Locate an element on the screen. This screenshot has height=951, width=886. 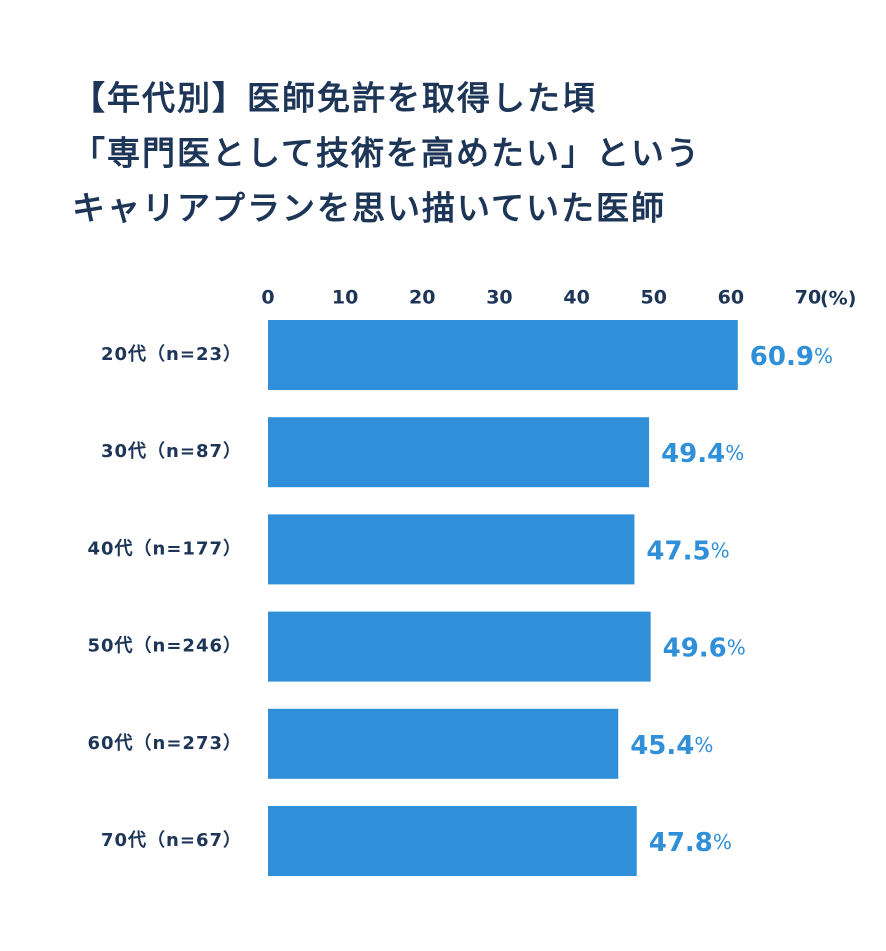
category-label: 50代（n=246） is located at coordinates (164, 646).